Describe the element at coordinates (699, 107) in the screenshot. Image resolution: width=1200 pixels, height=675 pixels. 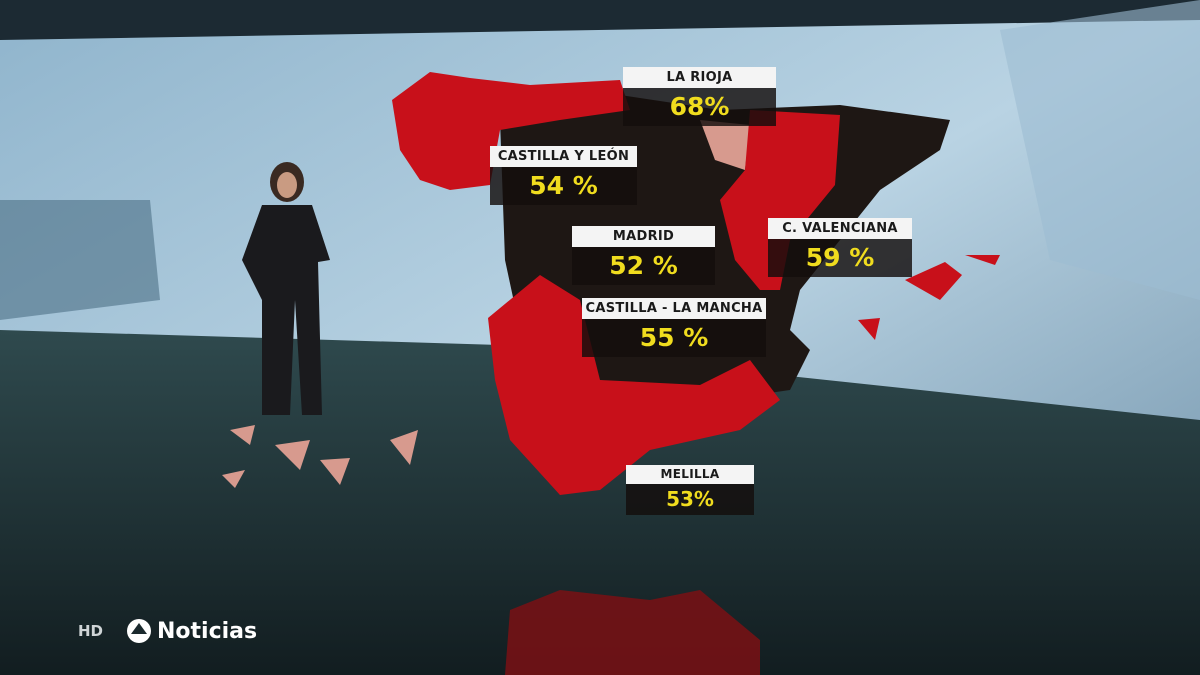
I see `region-value: 68%` at that location.